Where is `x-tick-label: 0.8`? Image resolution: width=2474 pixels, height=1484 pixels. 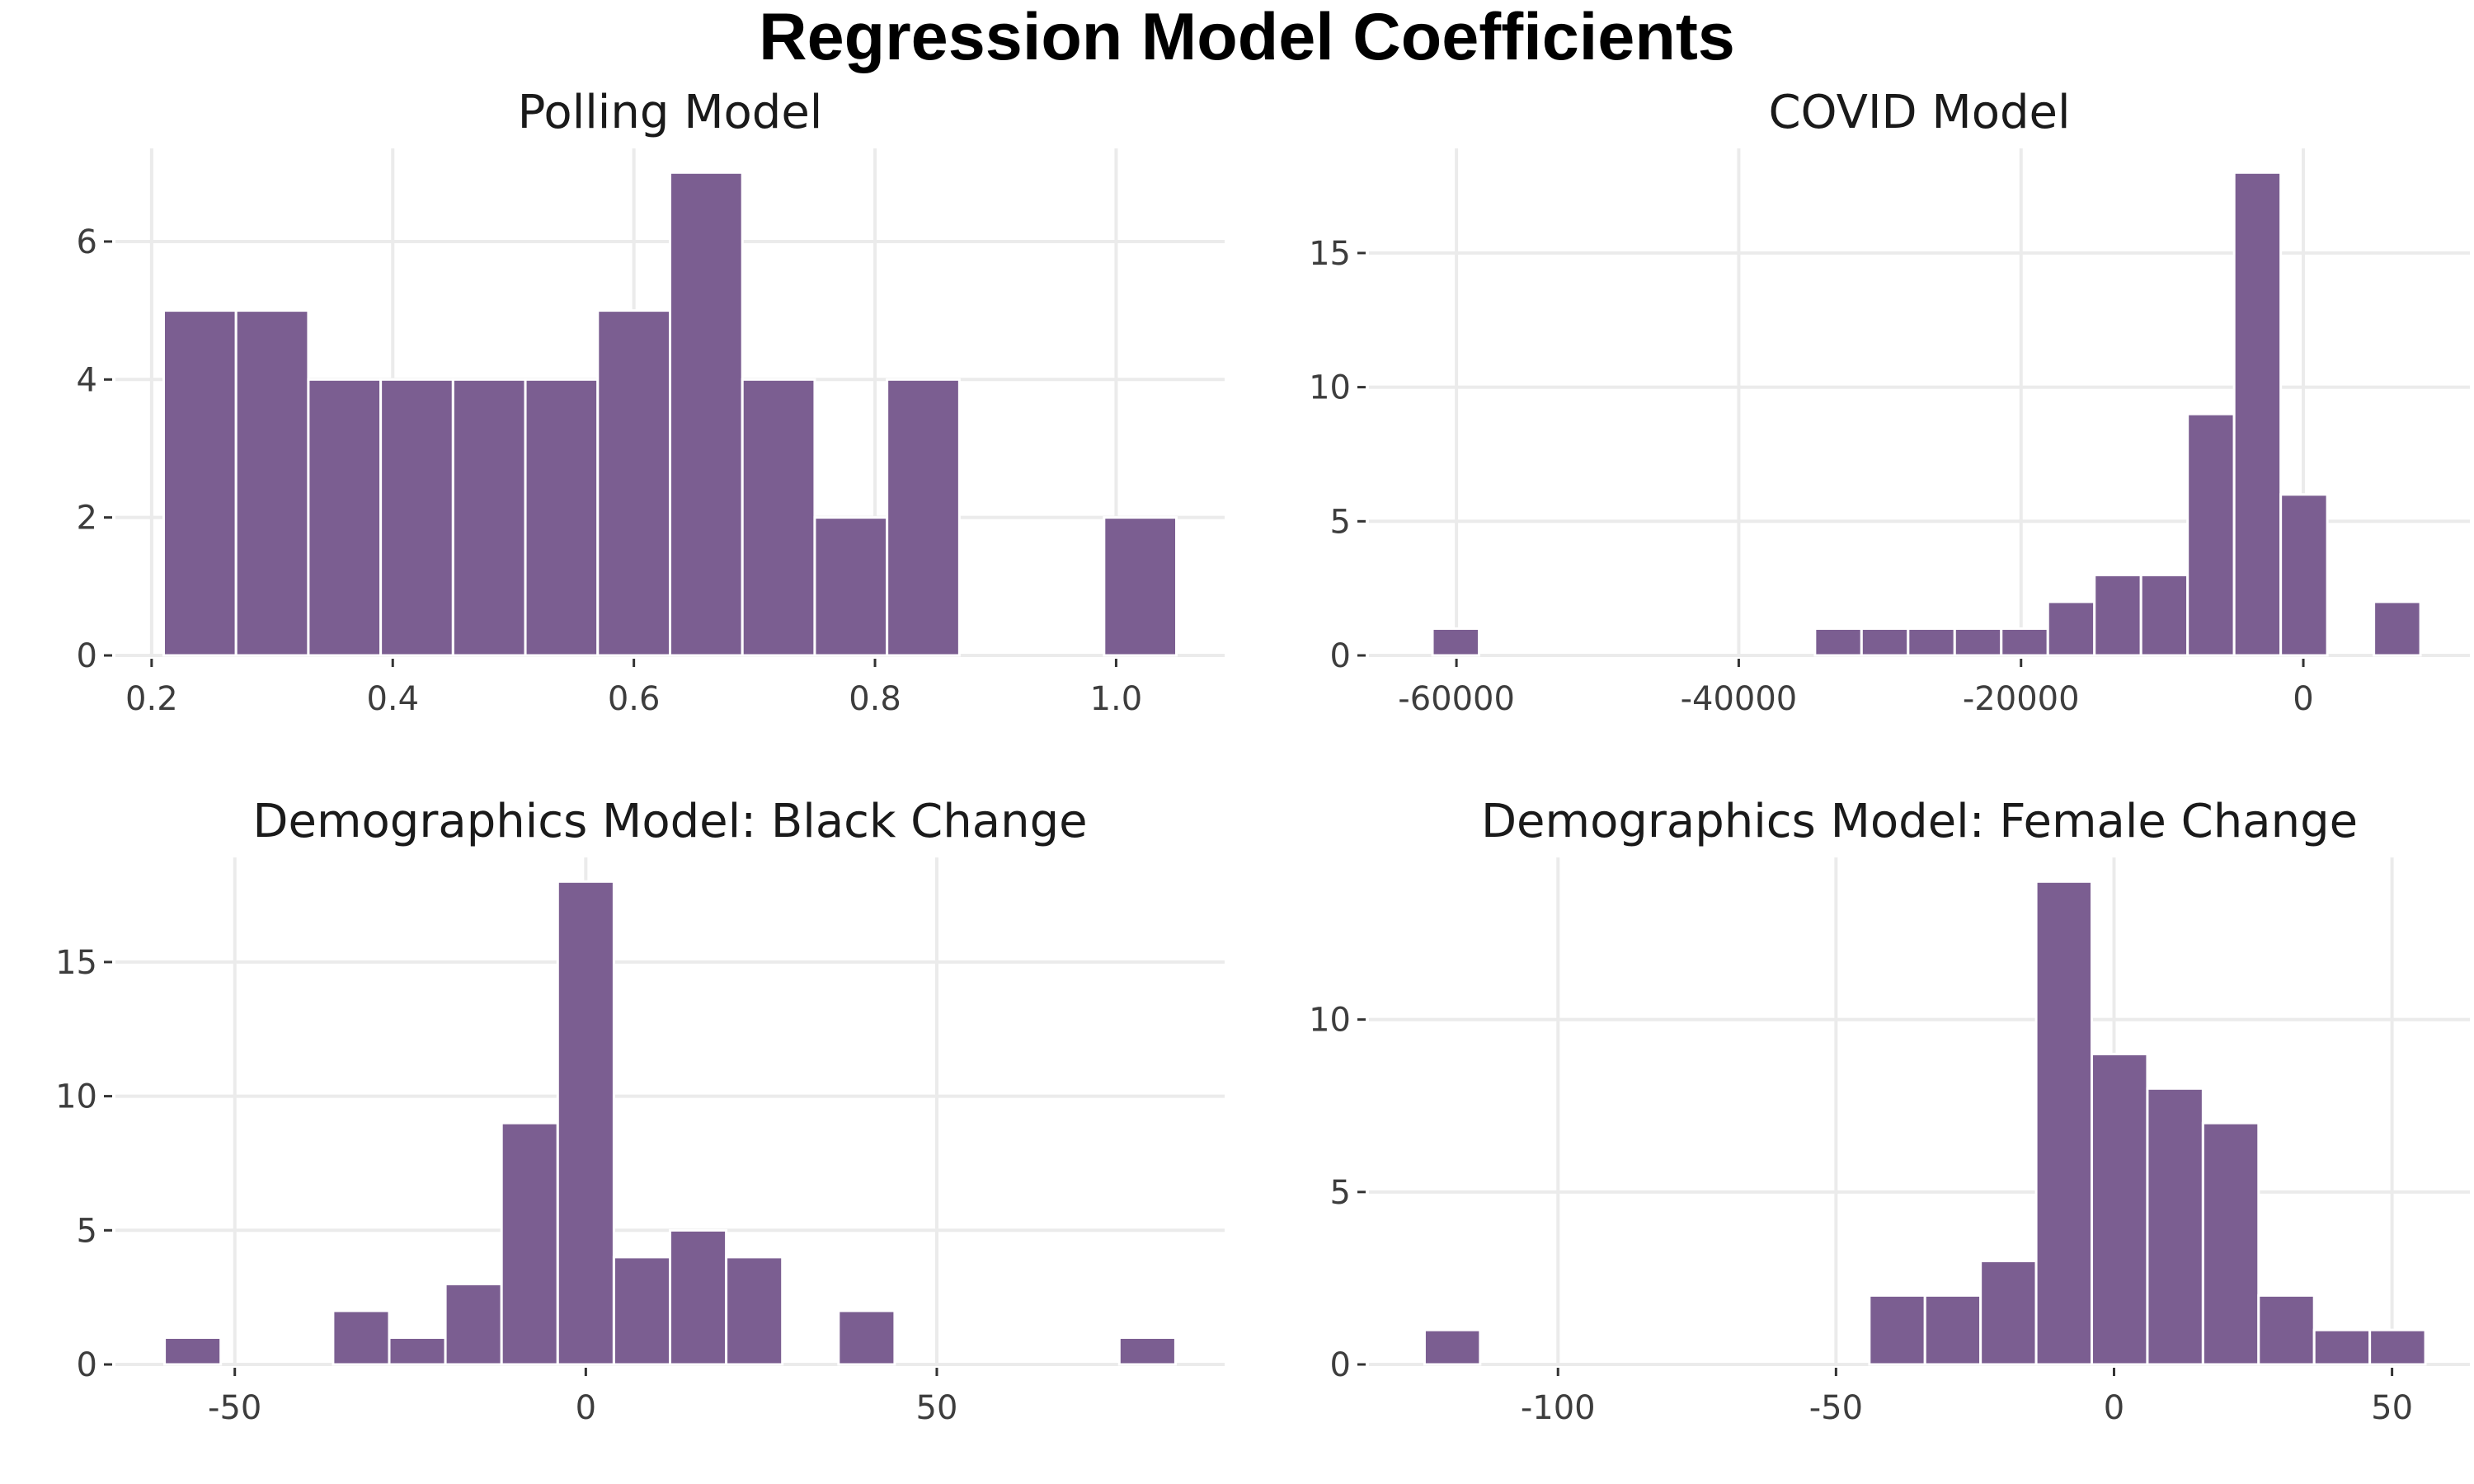 x-tick-label: 0.8 is located at coordinates (875, 699).